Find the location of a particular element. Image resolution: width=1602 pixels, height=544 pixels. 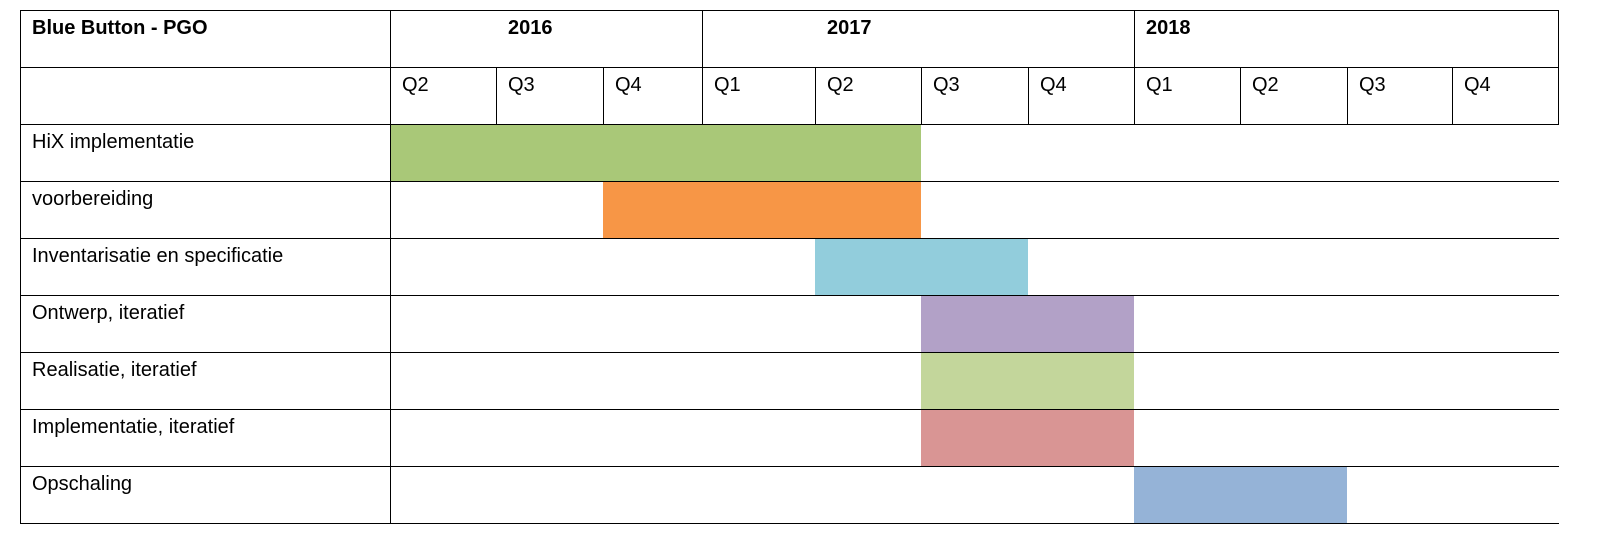

task-label: Realisatie, iteratief is located at coordinates (114, 370).